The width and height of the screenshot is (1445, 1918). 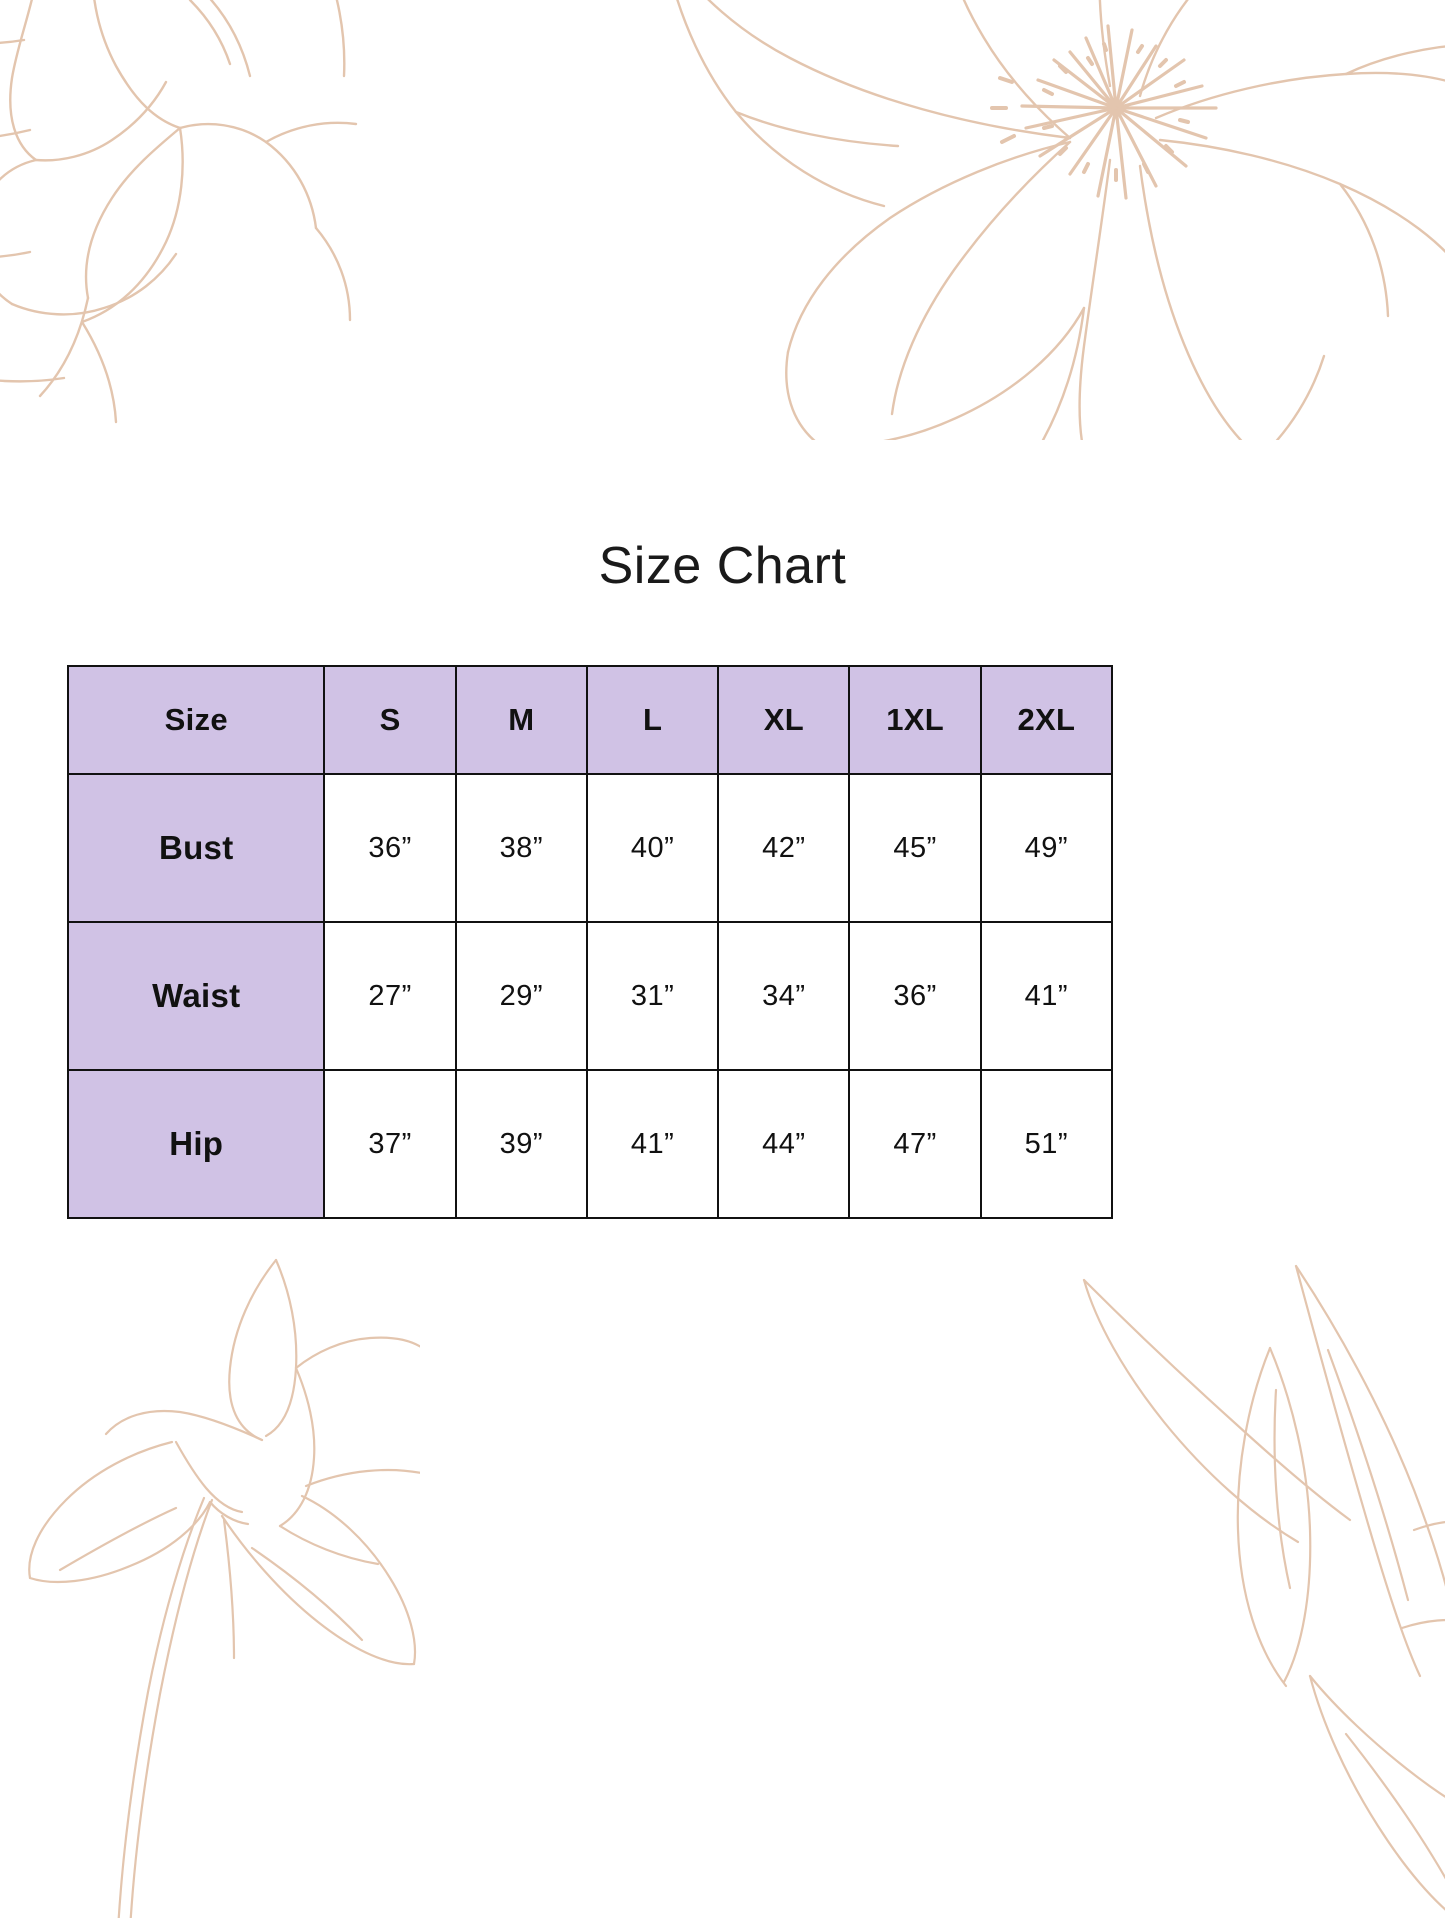 I want to click on row-label-waist: Waist, so click(x=196, y=996).